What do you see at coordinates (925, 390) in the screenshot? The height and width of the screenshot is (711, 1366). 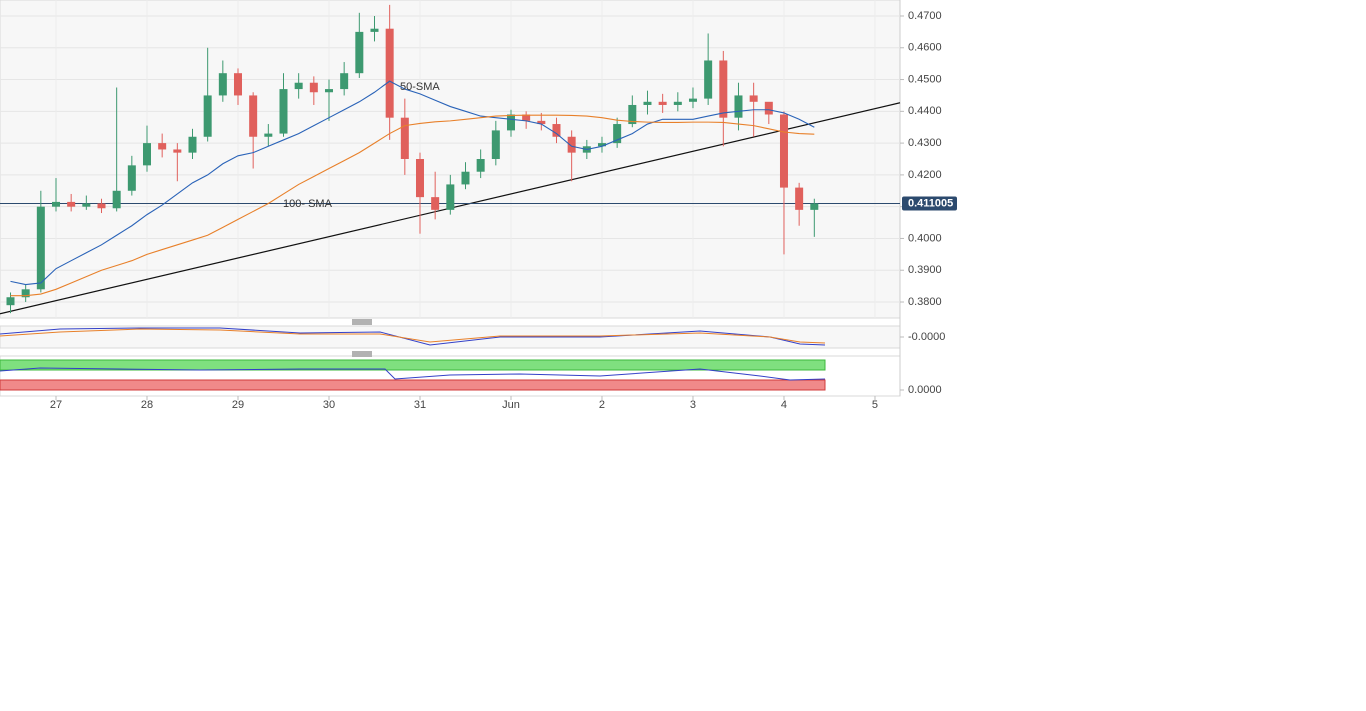 I see `y-tick-label: 0.0000` at bounding box center [925, 390].